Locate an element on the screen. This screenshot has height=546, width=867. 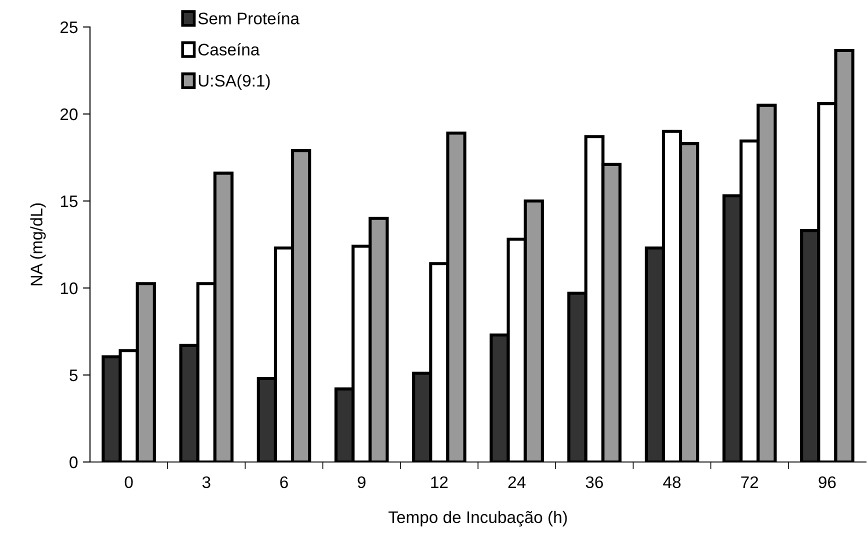
x-tick-label: 0 is located at coordinates (128, 482).